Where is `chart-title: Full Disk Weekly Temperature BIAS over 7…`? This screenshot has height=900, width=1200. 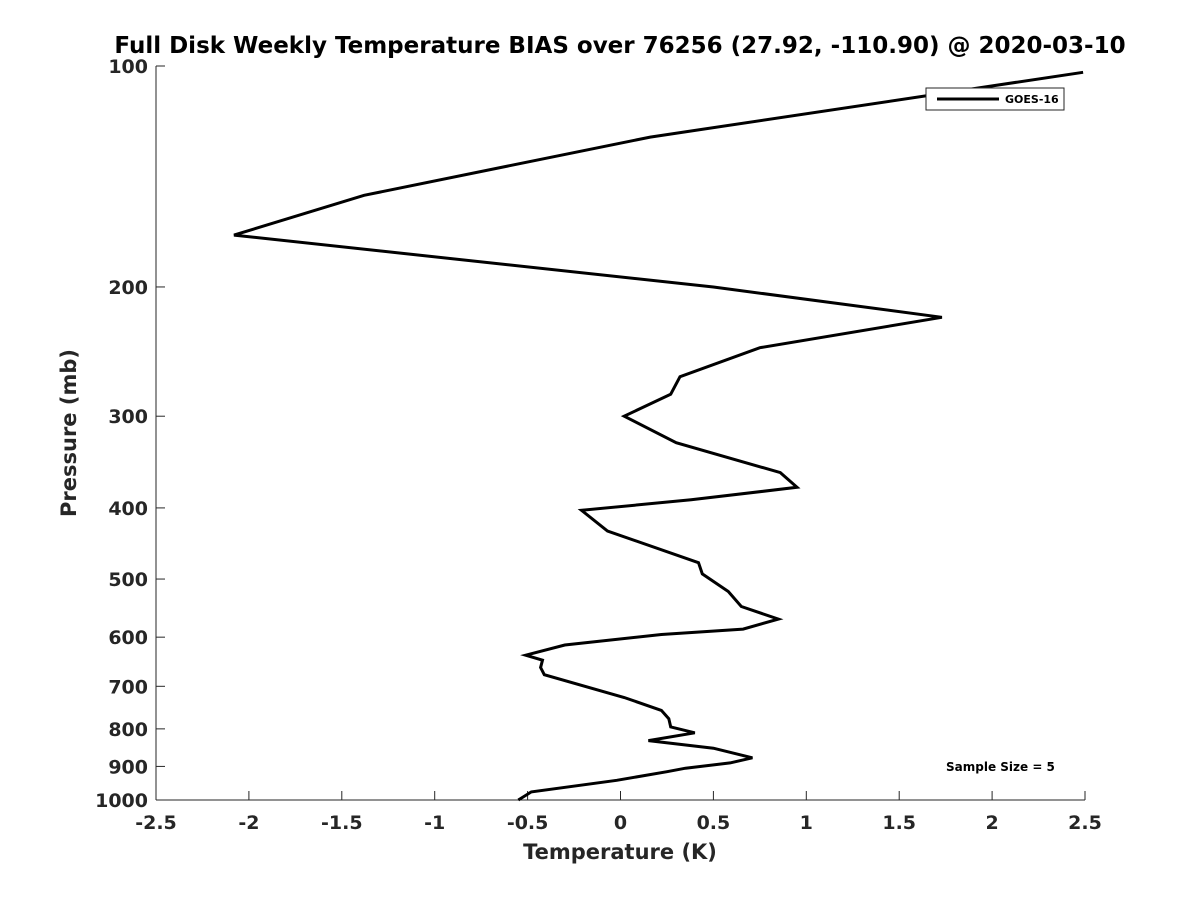
chart-title: Full Disk Weekly Temperature BIAS over 7… is located at coordinates (619, 46).